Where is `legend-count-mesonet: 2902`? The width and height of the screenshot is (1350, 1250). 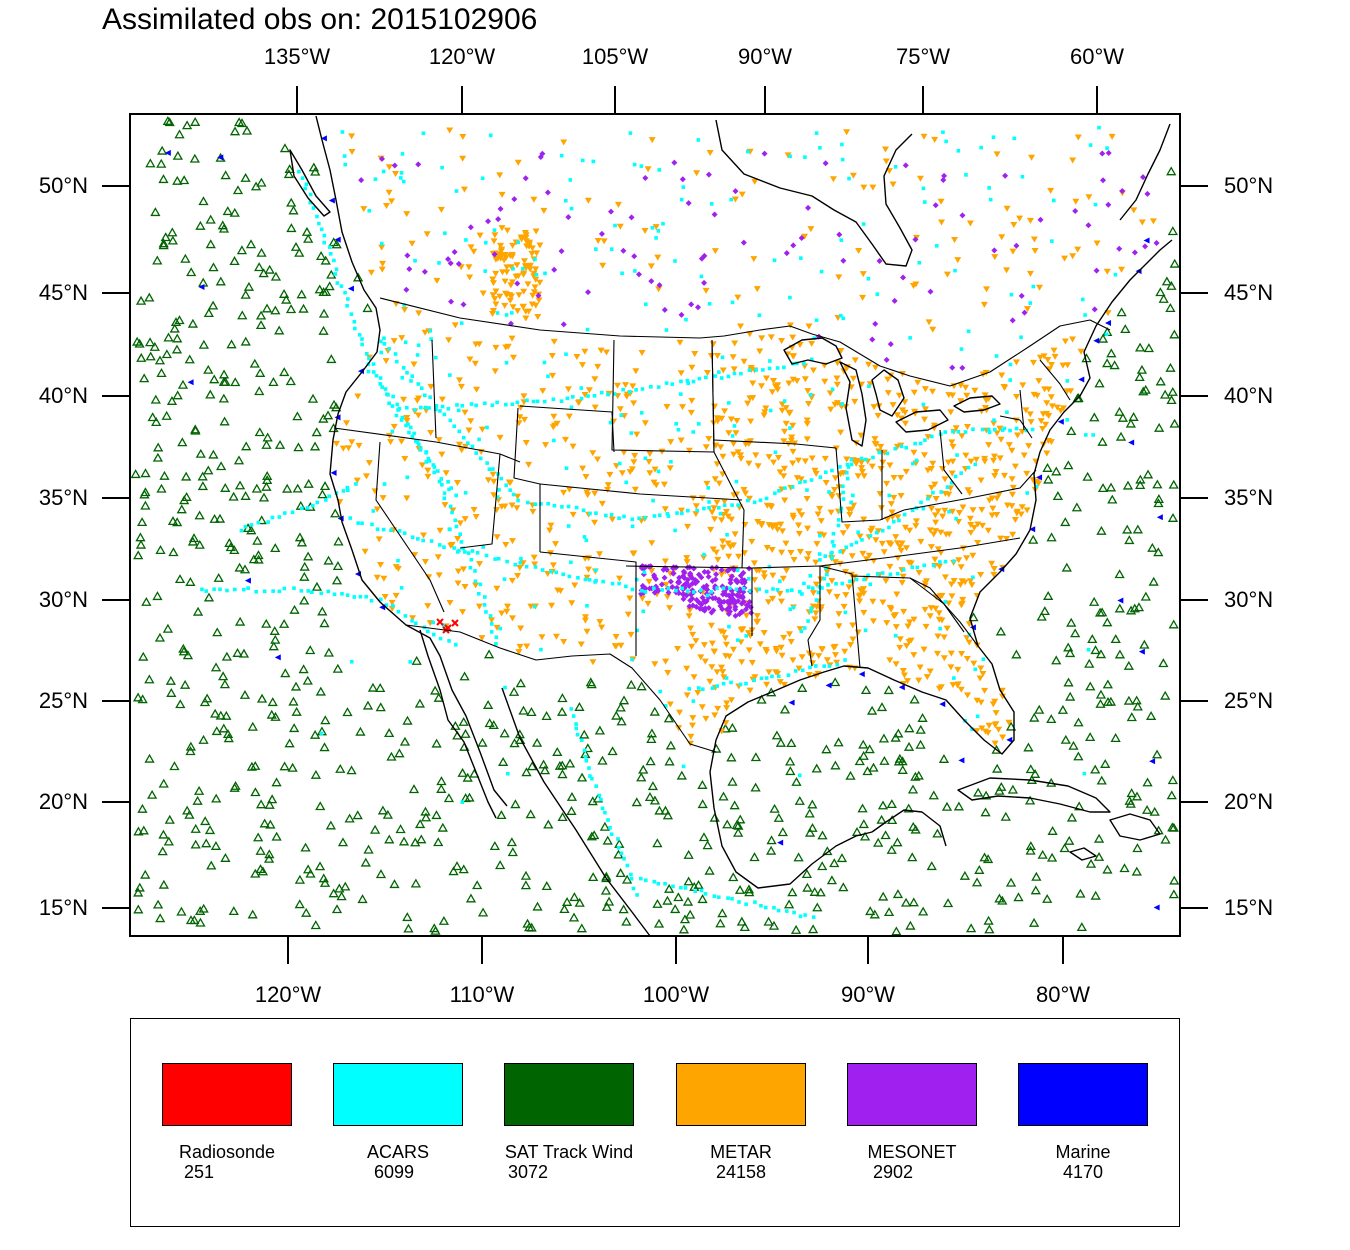 legend-count-mesonet: 2902 is located at coordinates (893, 1172).